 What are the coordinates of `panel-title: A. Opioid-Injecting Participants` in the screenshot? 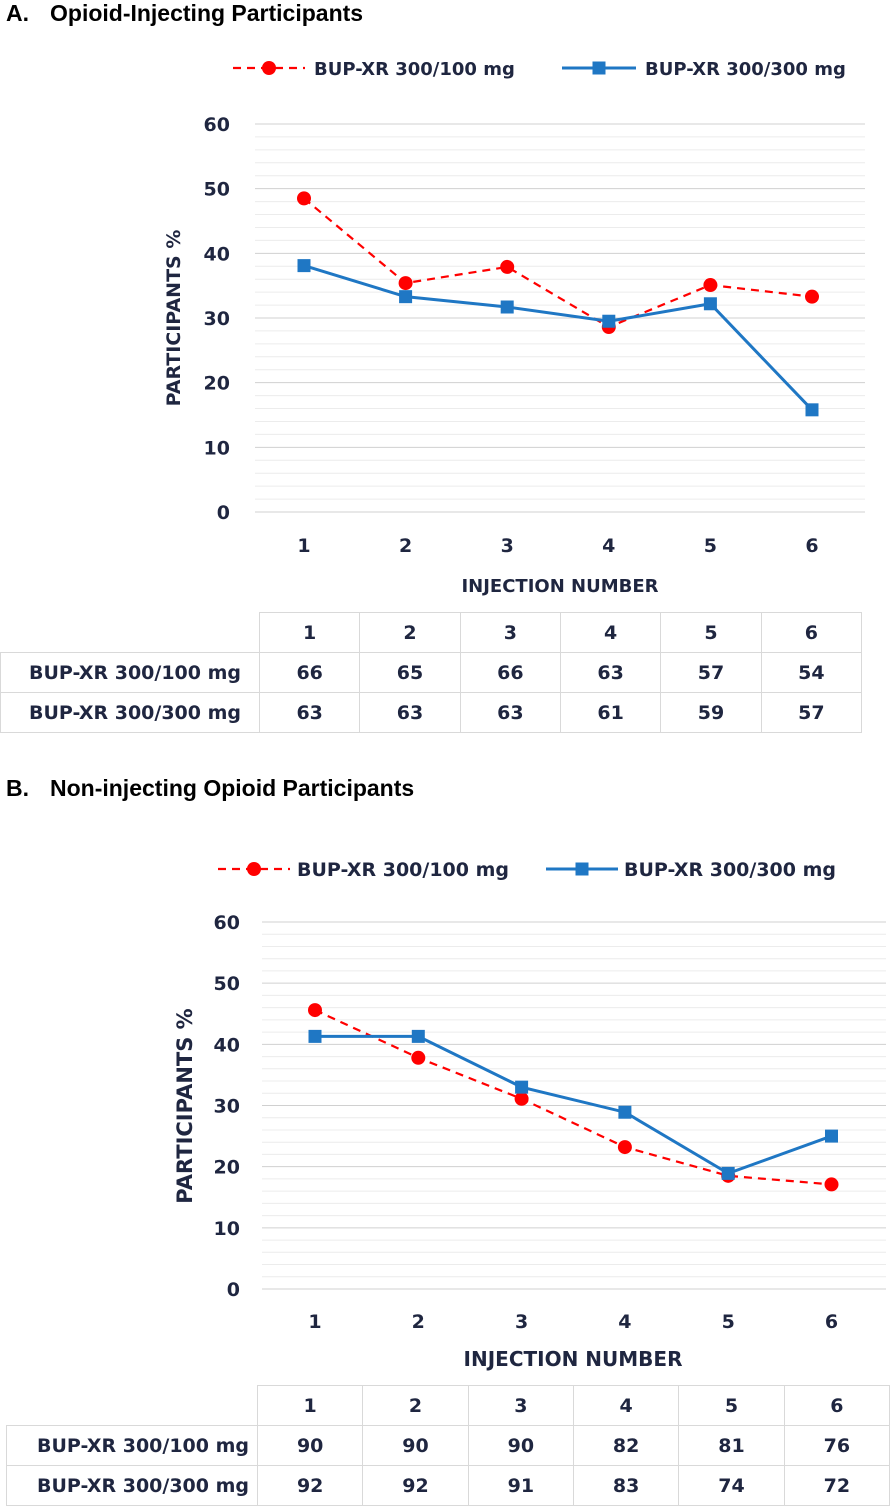 It's located at (184, 13).